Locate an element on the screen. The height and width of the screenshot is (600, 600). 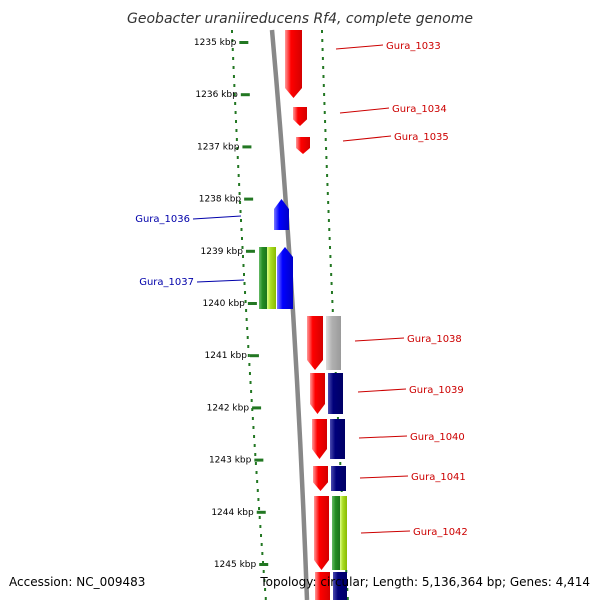
callout-label-Gura_1033: Gura_1033 is located at coordinates (413, 46).